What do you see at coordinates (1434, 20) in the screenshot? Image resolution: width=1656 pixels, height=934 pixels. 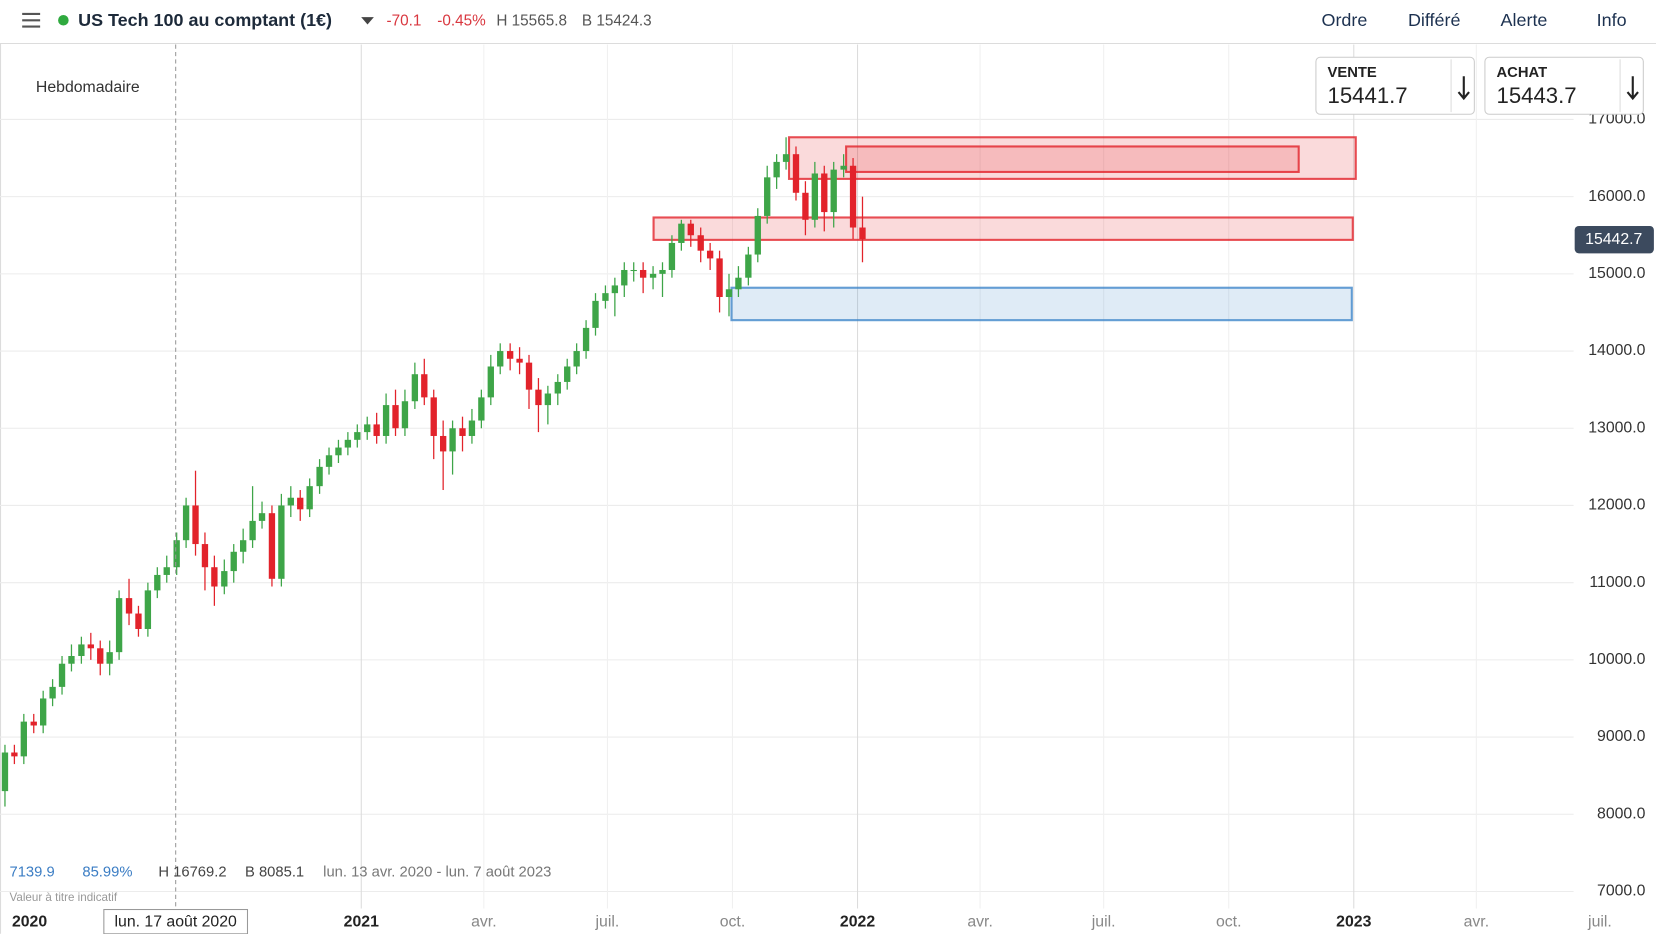 I see `menu-deferred: Différé` at bounding box center [1434, 20].